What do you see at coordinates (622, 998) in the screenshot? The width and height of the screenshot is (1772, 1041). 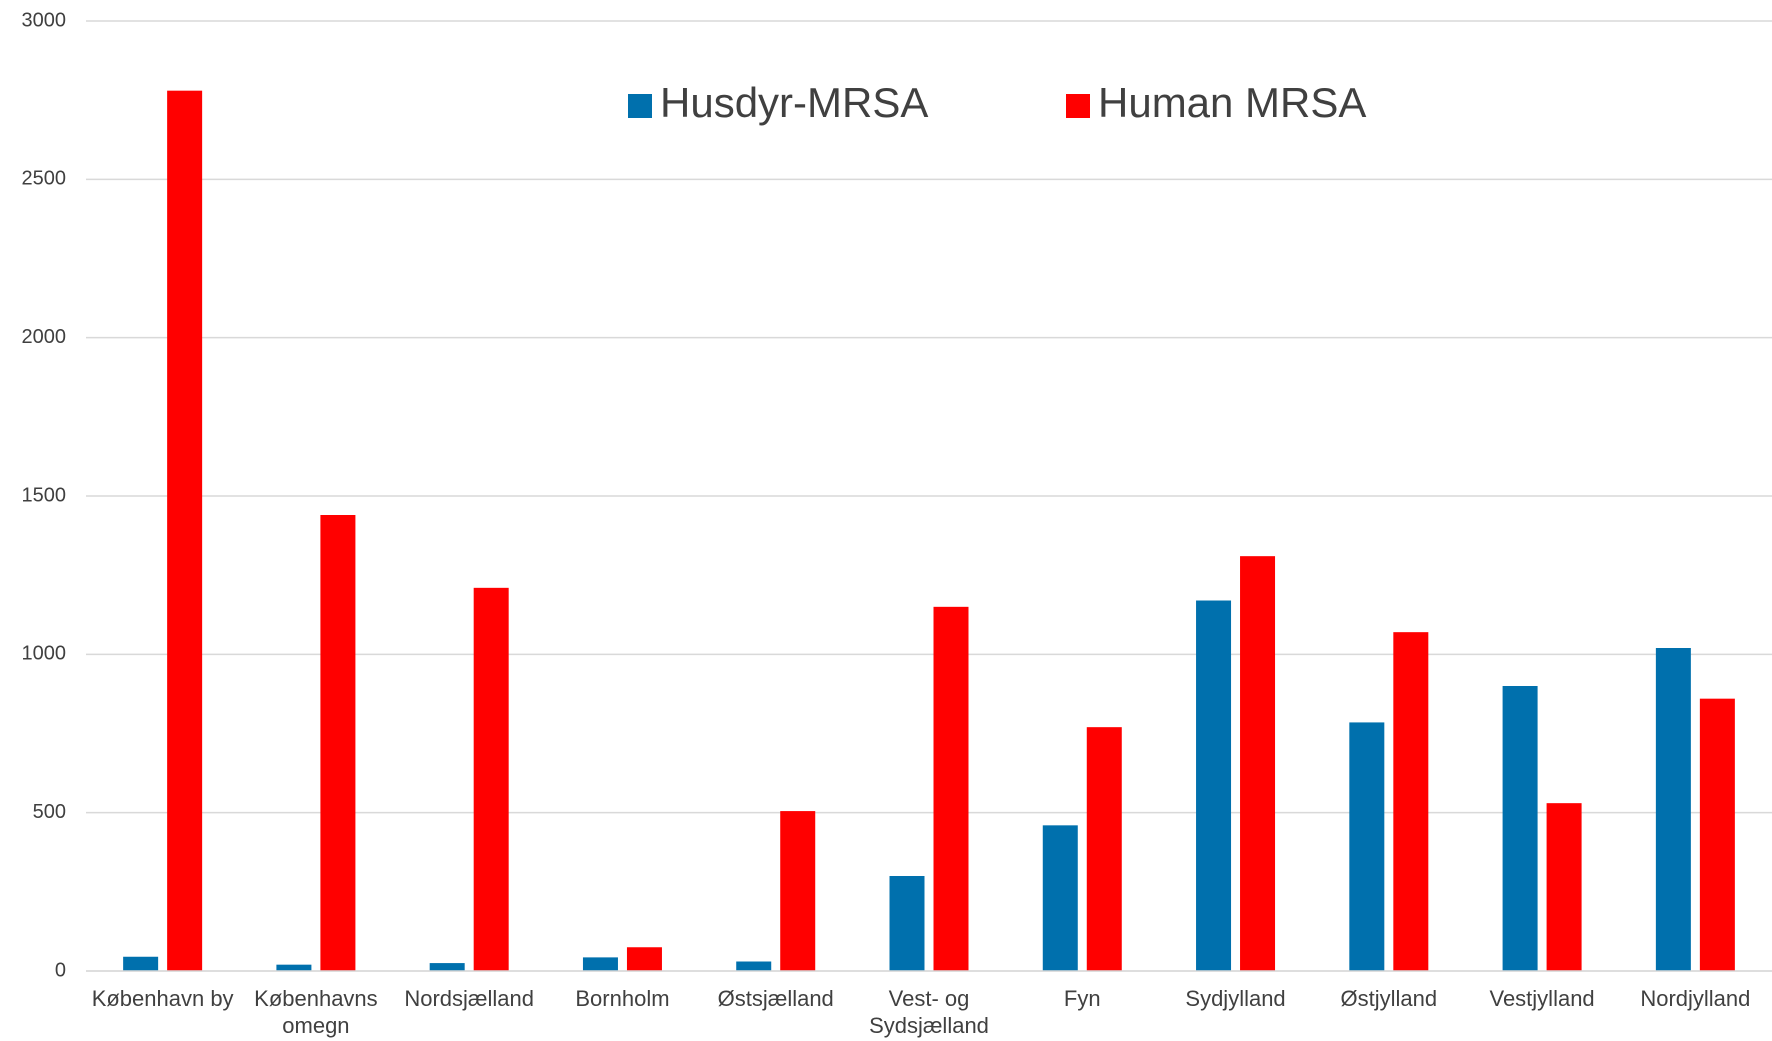 I see `x-tick-label: Bornholm` at bounding box center [622, 998].